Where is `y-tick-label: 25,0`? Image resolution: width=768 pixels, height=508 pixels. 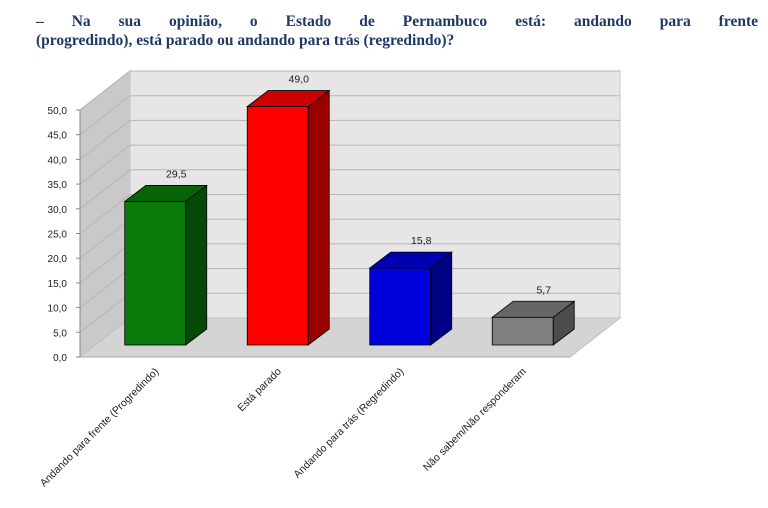 y-tick-label: 25,0 is located at coordinates (58, 235).